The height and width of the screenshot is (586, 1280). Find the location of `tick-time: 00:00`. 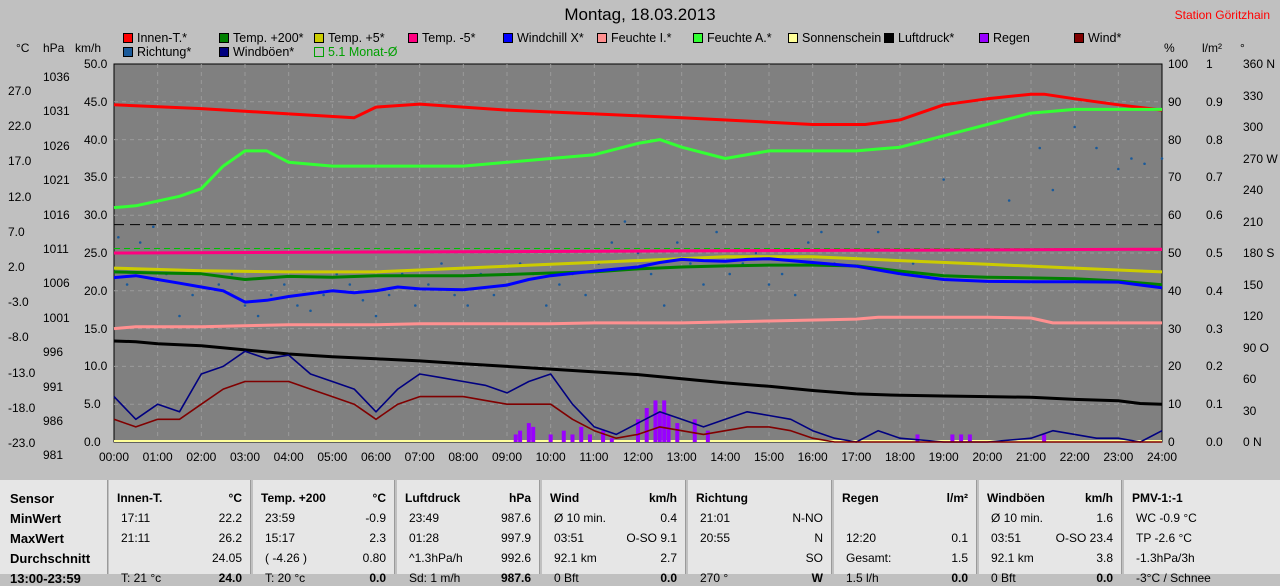

tick-time: 00:00 is located at coordinates (114, 457).